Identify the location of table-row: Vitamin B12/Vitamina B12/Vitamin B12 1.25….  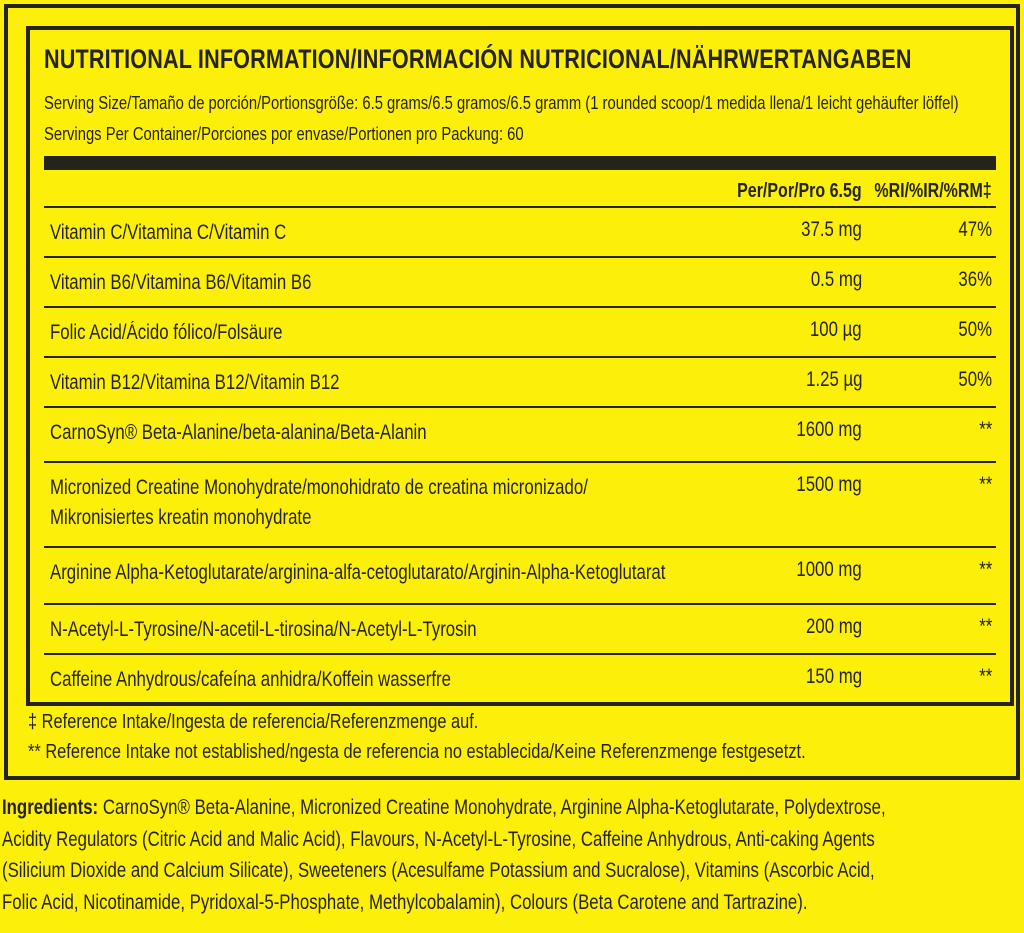
(520, 381).